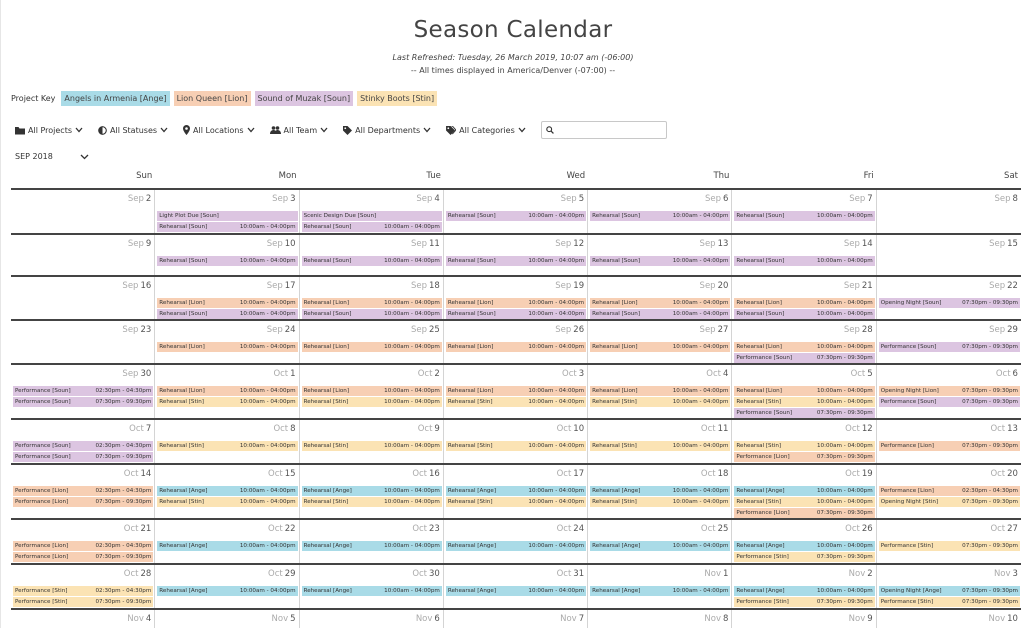 The height and width of the screenshot is (628, 1024). I want to click on filter-team-dropdown: All Team, so click(300, 130).